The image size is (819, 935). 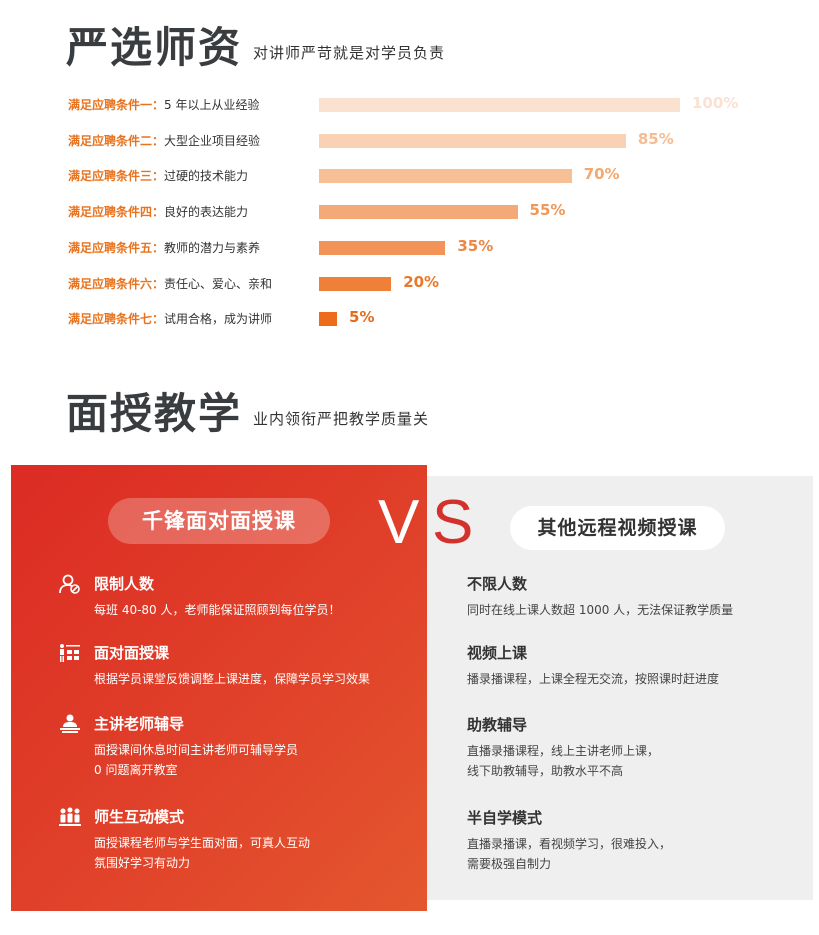 What do you see at coordinates (655, 138) in the screenshot?
I see `requirement-percent: 85%` at bounding box center [655, 138].